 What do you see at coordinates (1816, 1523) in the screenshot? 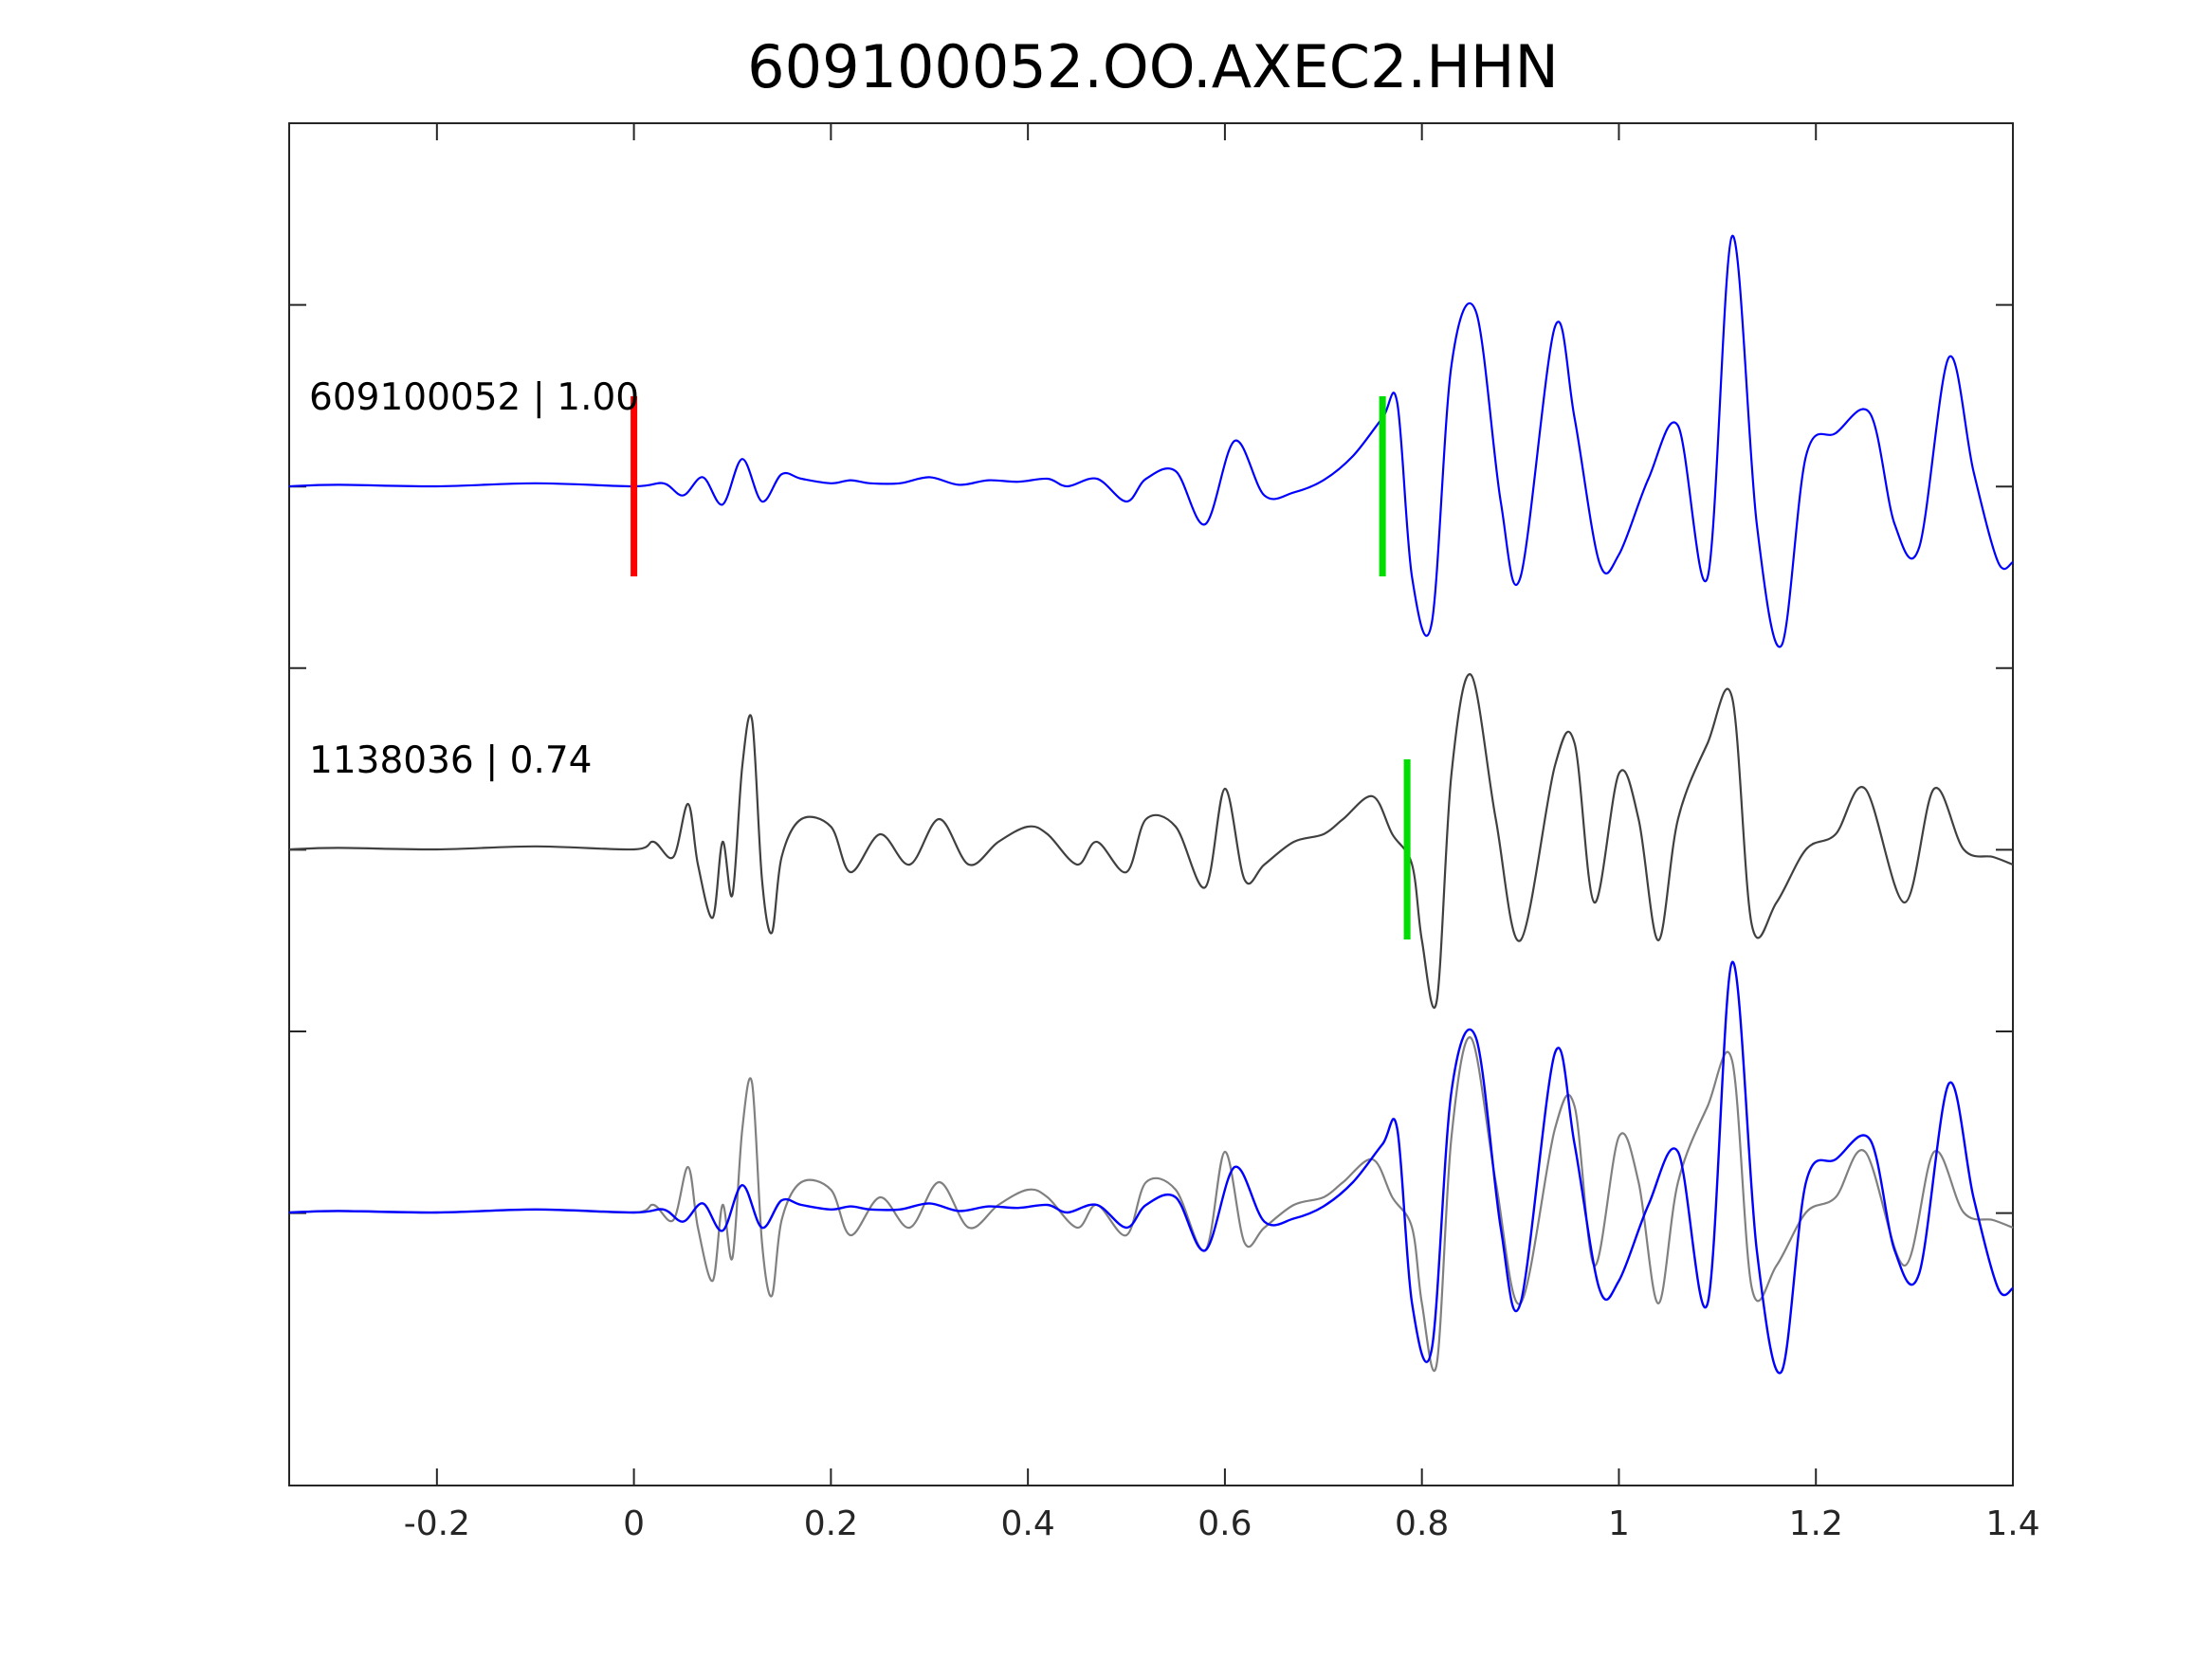
I see `x-tick-label: 1.2` at bounding box center [1816, 1523].